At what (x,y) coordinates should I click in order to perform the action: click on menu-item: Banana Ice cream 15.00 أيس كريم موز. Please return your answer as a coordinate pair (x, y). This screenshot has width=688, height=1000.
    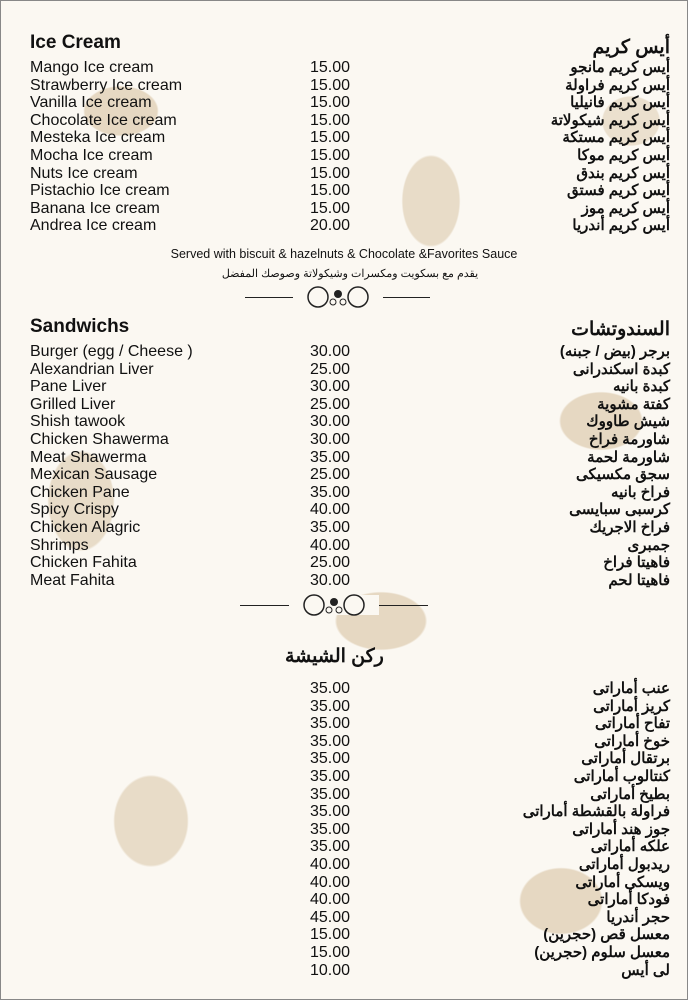
    Looking at the image, I should click on (344, 209).